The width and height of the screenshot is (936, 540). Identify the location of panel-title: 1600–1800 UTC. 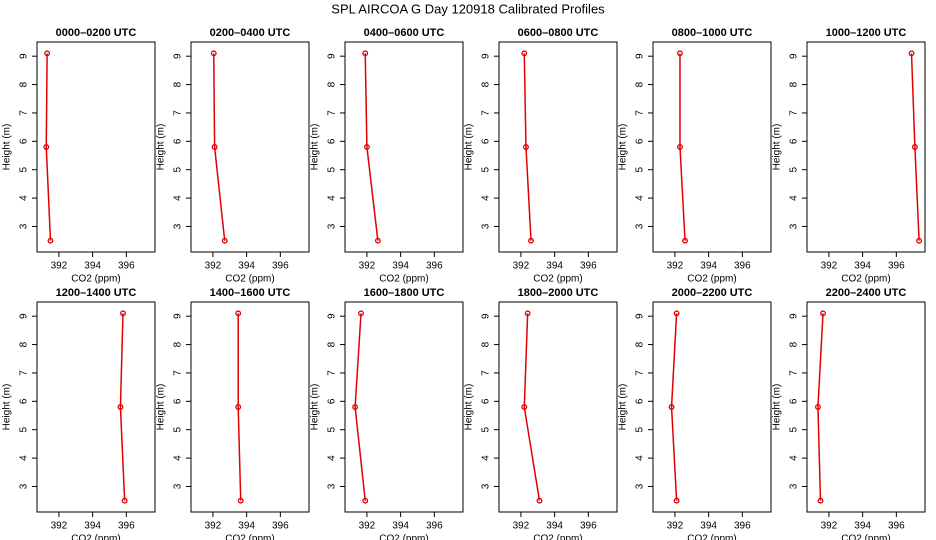
(404, 293).